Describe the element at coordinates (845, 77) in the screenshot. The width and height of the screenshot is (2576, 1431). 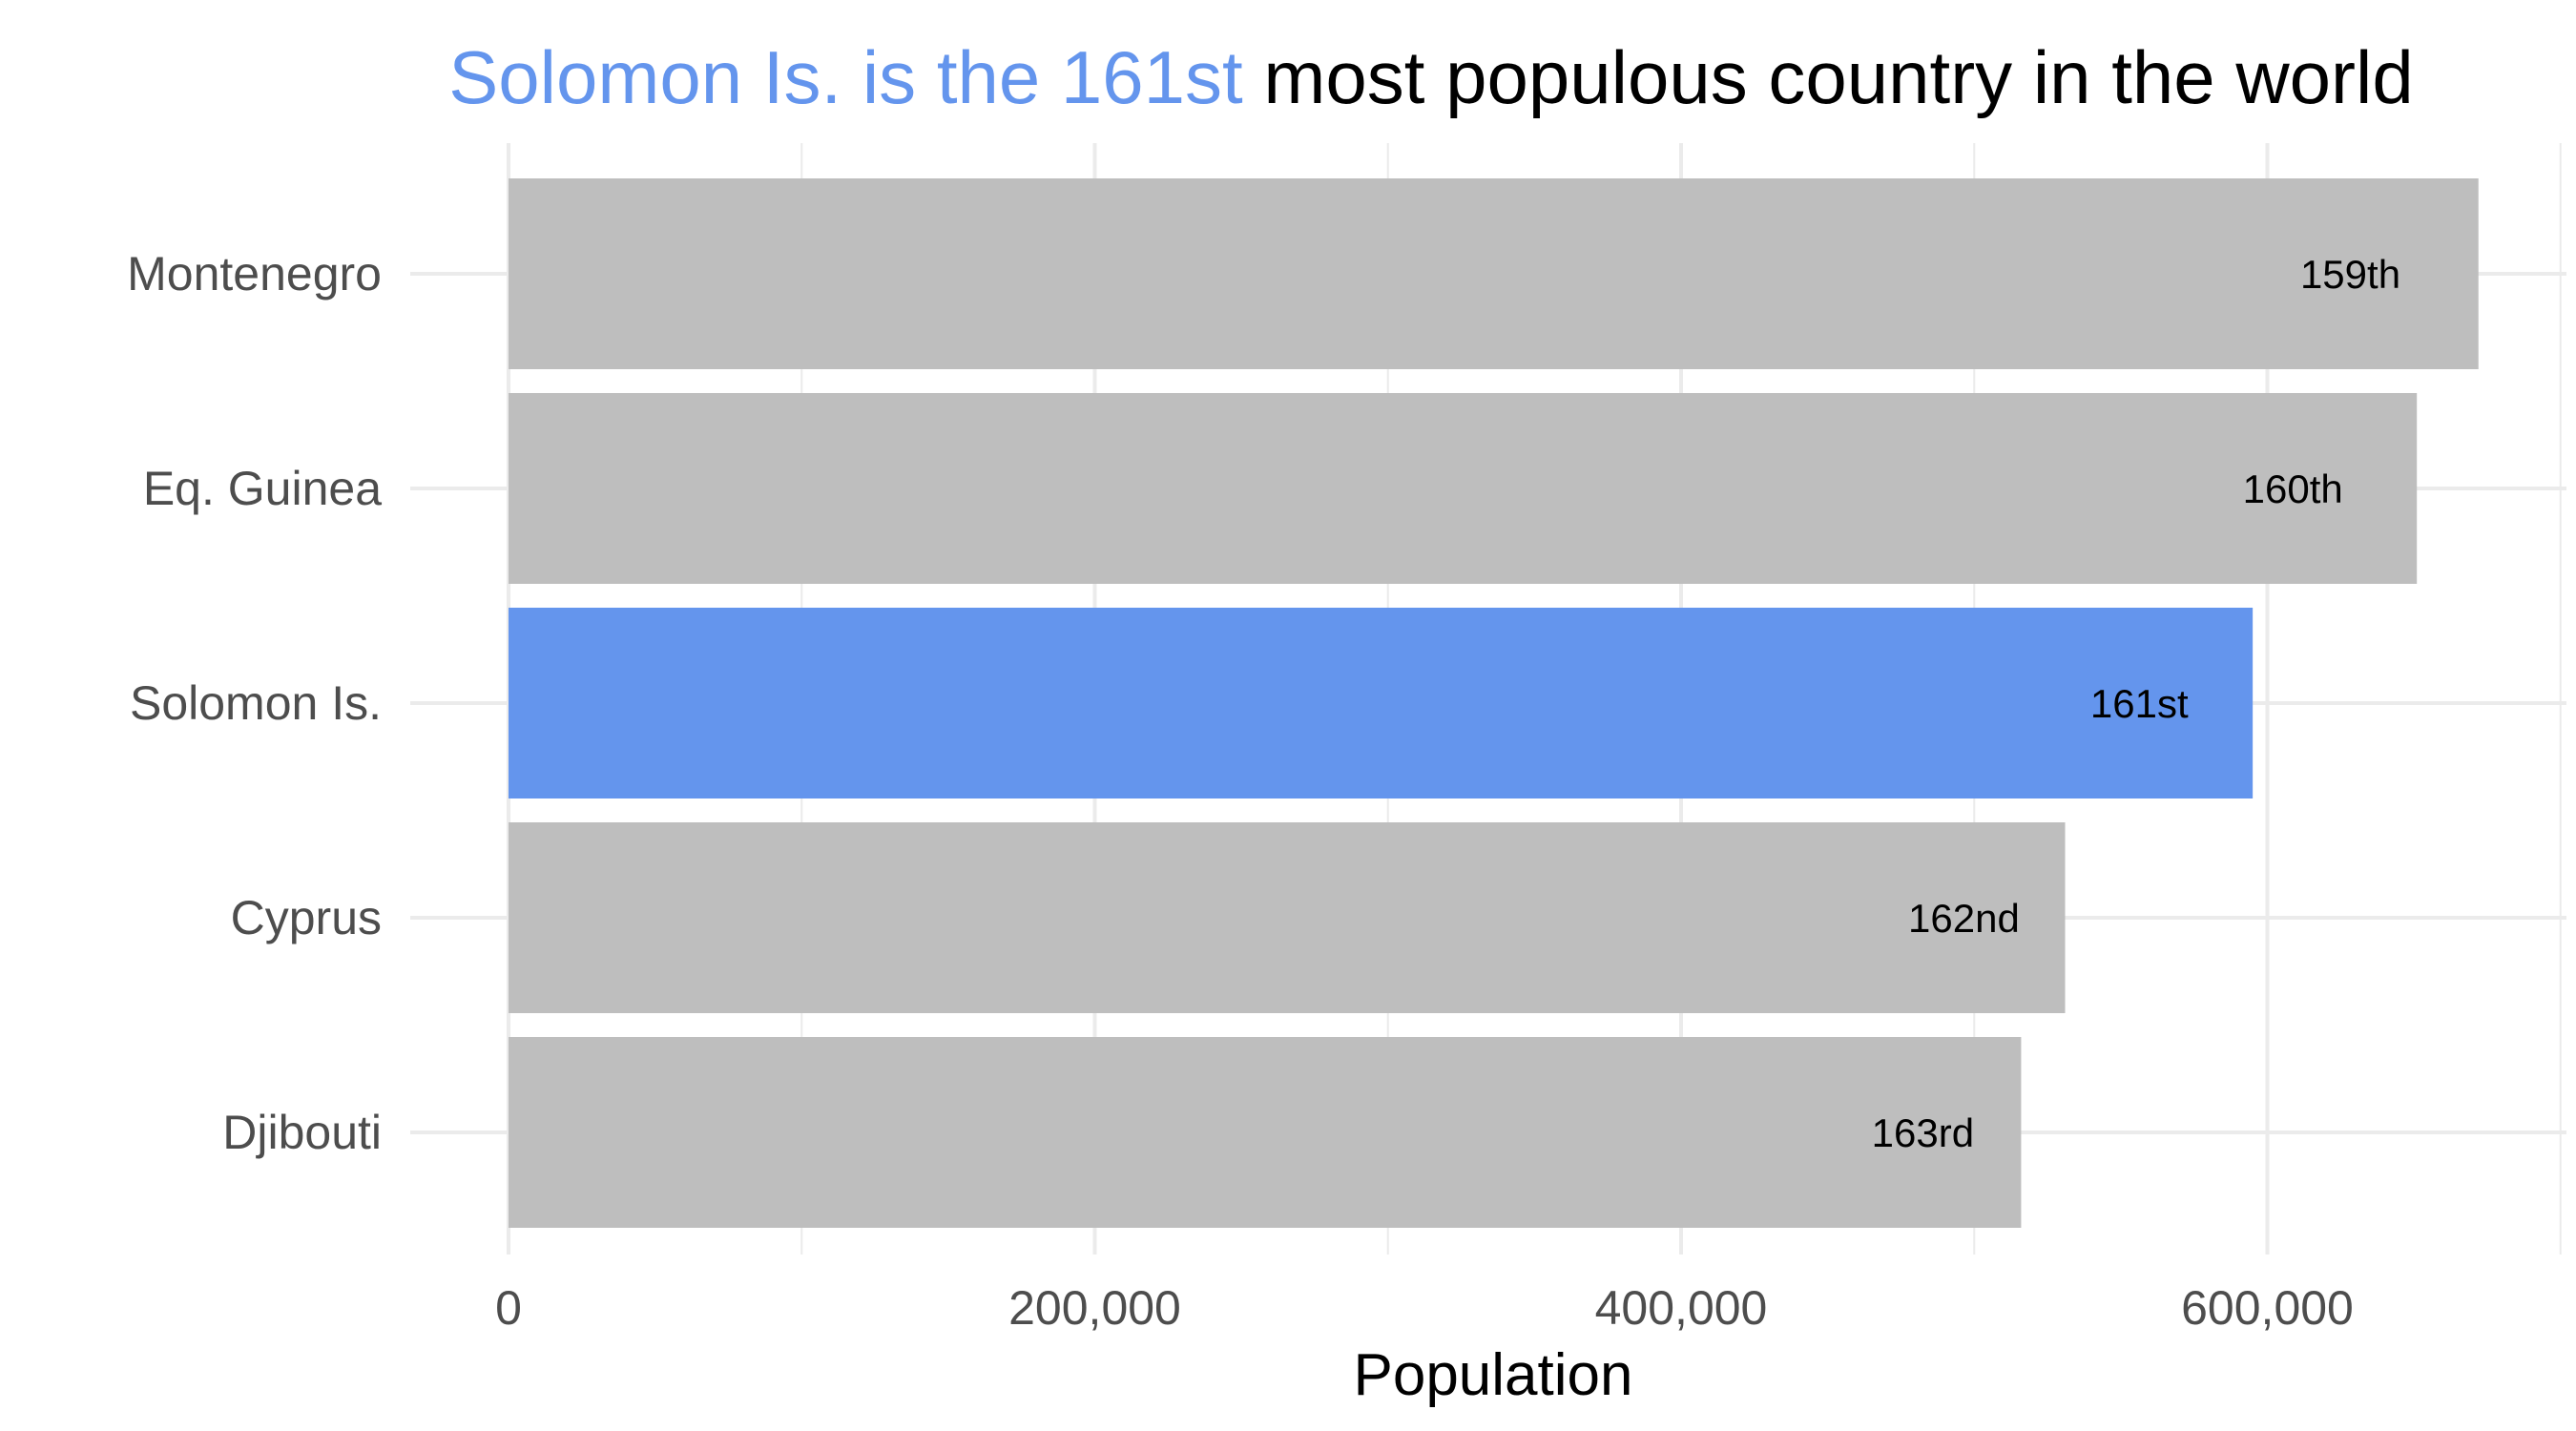
I see `title-highlight: Solomon Is. is the 161st` at that location.